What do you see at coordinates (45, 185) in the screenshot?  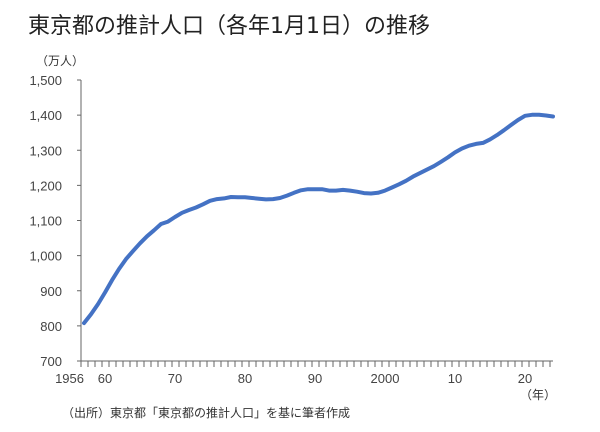 I see `y-tick-label: 1,200` at bounding box center [45, 185].